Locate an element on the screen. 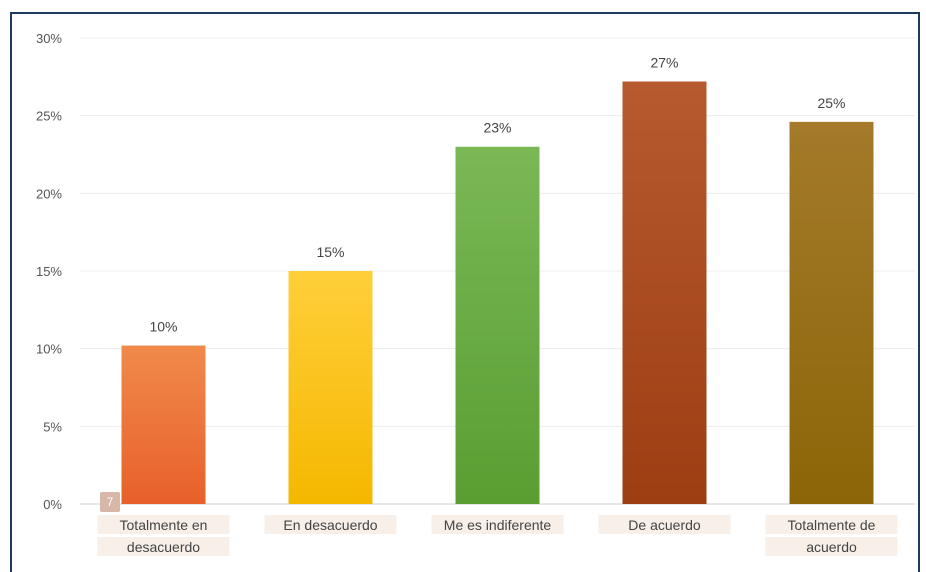  y-tick-label: 15% is located at coordinates (49, 271).